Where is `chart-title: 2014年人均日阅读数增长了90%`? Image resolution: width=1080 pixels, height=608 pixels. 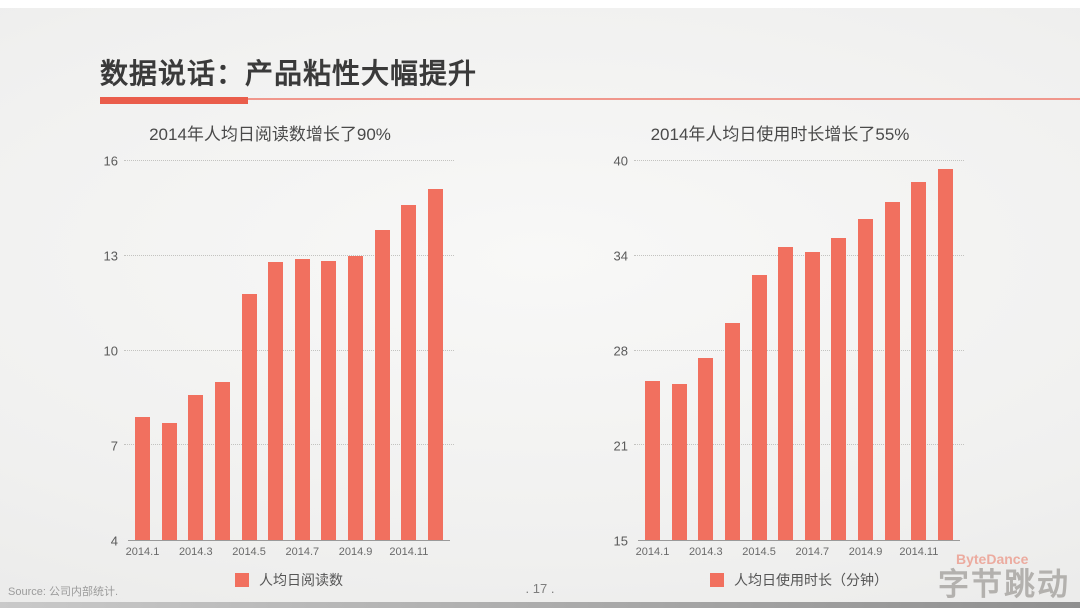 chart-title: 2014年人均日阅读数增长了90% is located at coordinates (270, 134).